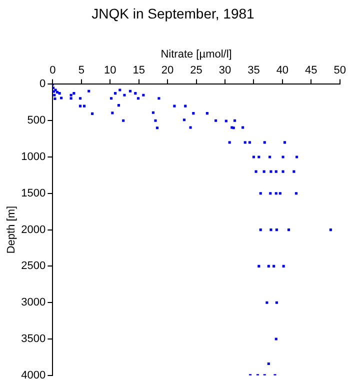  What do you see at coordinates (138, 70) in the screenshot?
I see `x-tick-label: 15` at bounding box center [138, 70].